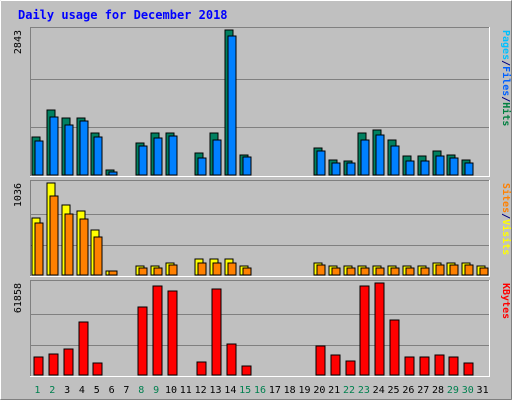  What do you see at coordinates (379, 390) in the screenshot?
I see `x-tick-label: 24` at bounding box center [379, 390].